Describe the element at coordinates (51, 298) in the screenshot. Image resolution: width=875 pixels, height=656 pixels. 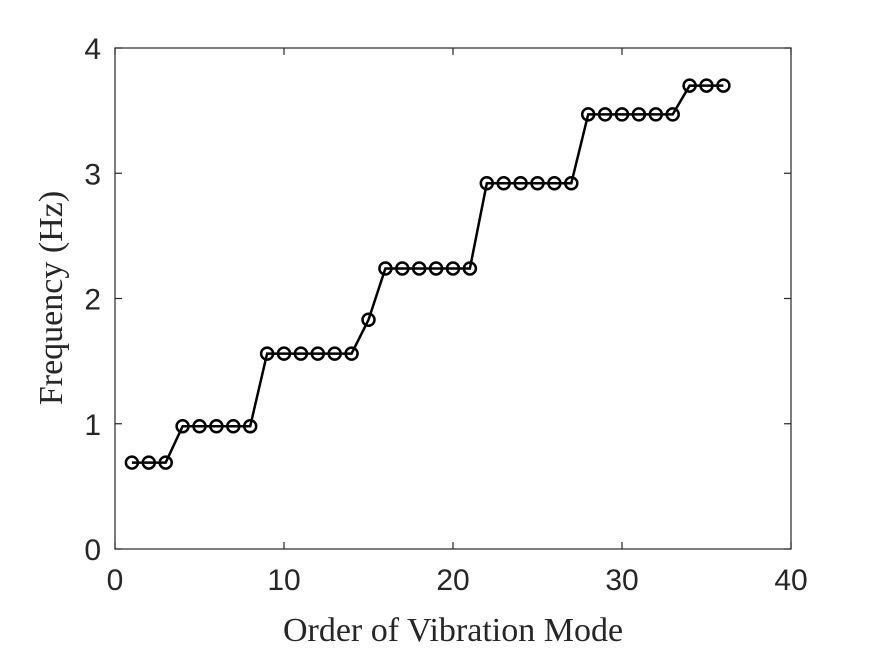
I see `y-axis-label: Frequency (Hz)` at that location.